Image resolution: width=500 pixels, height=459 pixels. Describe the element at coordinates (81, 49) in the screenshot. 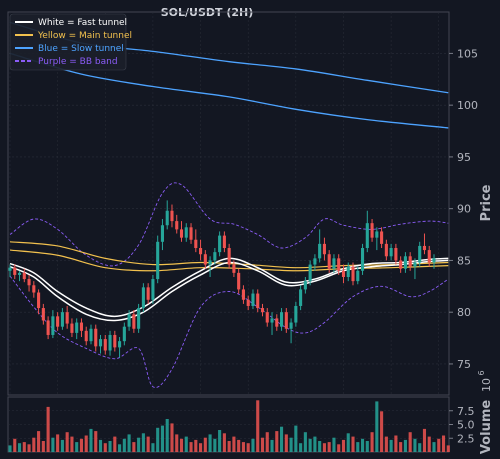

I see `legend-label-slow: Blue = Slow tunnel` at that location.